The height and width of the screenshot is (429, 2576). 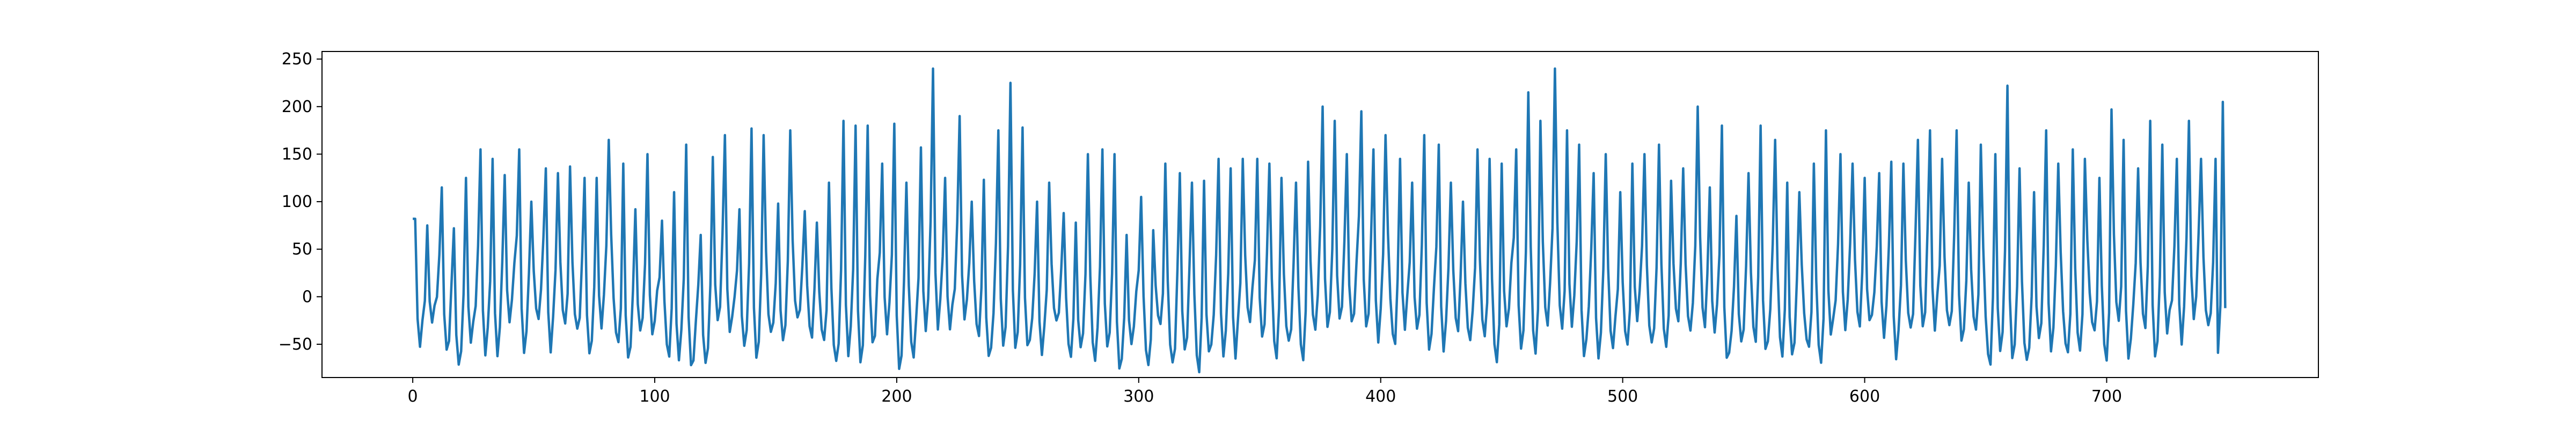 What do you see at coordinates (307, 296) in the screenshot?
I see `y-tick-label: 0` at bounding box center [307, 296].